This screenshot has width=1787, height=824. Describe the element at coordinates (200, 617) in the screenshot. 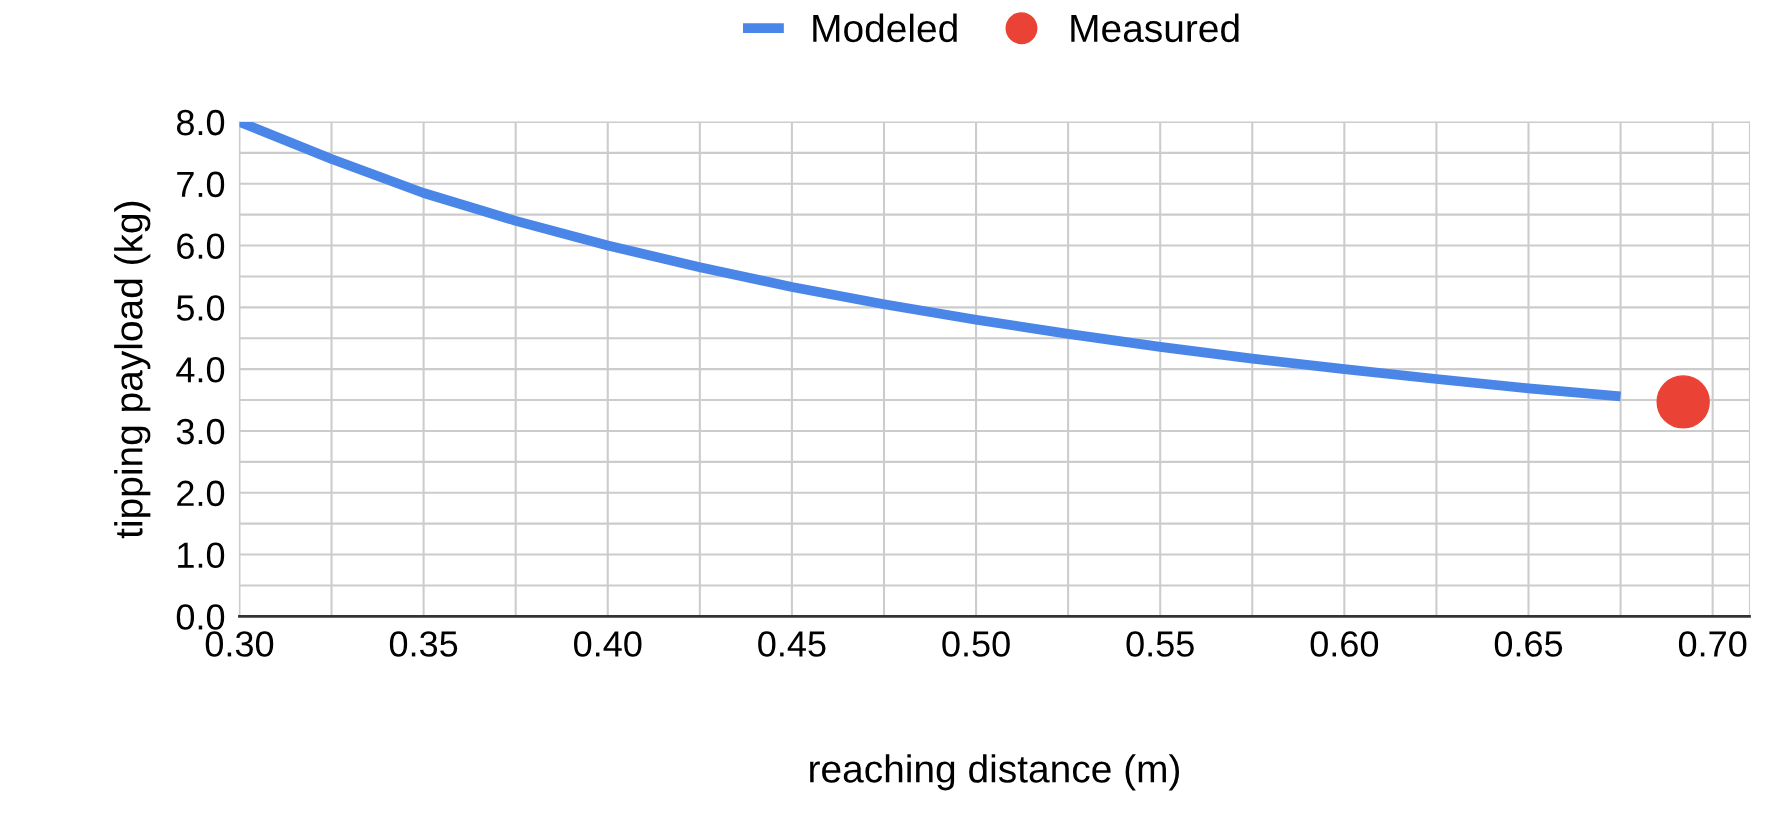

I see `y-tick-label: 0.0` at that location.